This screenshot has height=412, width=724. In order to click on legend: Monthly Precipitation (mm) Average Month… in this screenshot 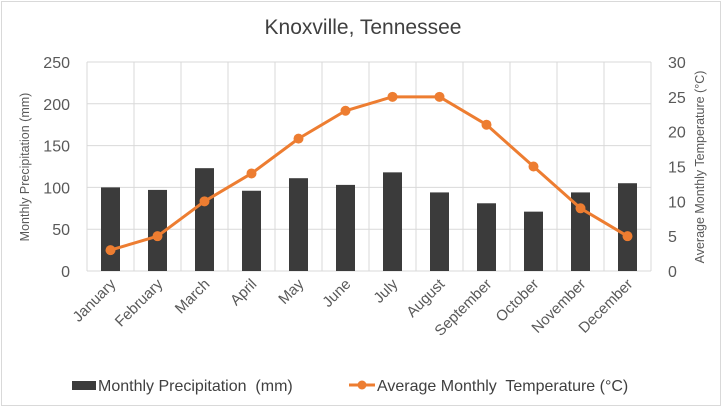, I will do `click(350, 386)`.